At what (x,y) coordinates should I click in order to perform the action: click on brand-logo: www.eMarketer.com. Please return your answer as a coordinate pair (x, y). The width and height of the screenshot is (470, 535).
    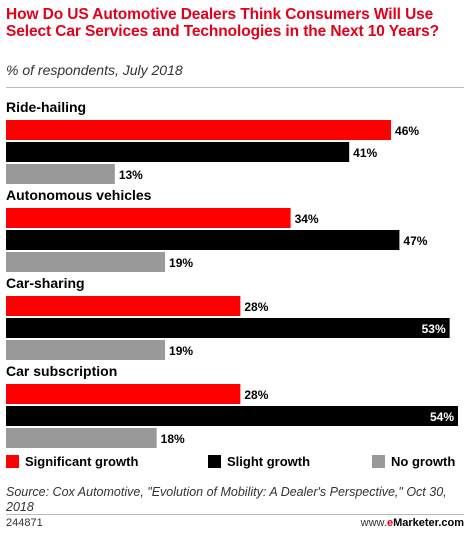
    Looking at the image, I should click on (412, 523).